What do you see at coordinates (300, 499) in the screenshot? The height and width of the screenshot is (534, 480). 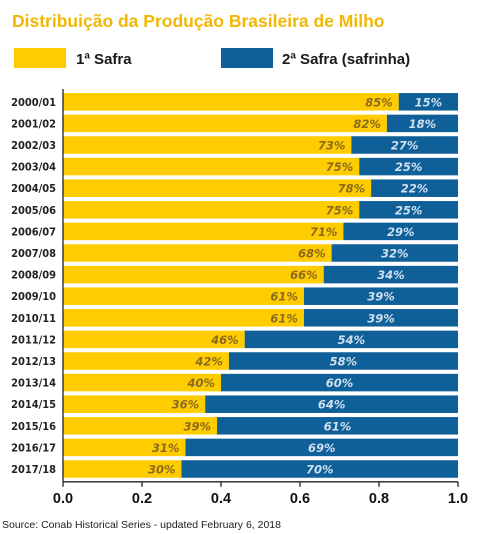 I see `x-tick-label: 0.6` at bounding box center [300, 499].